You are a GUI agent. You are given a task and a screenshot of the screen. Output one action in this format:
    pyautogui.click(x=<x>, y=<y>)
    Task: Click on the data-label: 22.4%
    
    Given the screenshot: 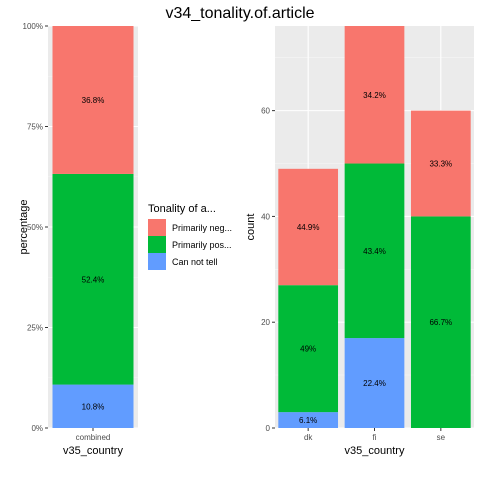 What is the action you would take?
    pyautogui.click(x=374, y=383)
    